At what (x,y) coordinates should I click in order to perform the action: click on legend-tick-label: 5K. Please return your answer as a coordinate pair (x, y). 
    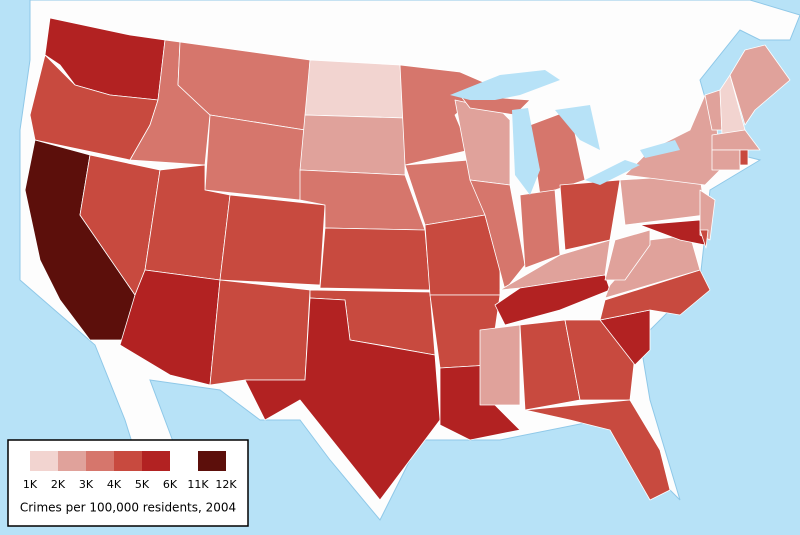
    Looking at the image, I should click on (142, 484).